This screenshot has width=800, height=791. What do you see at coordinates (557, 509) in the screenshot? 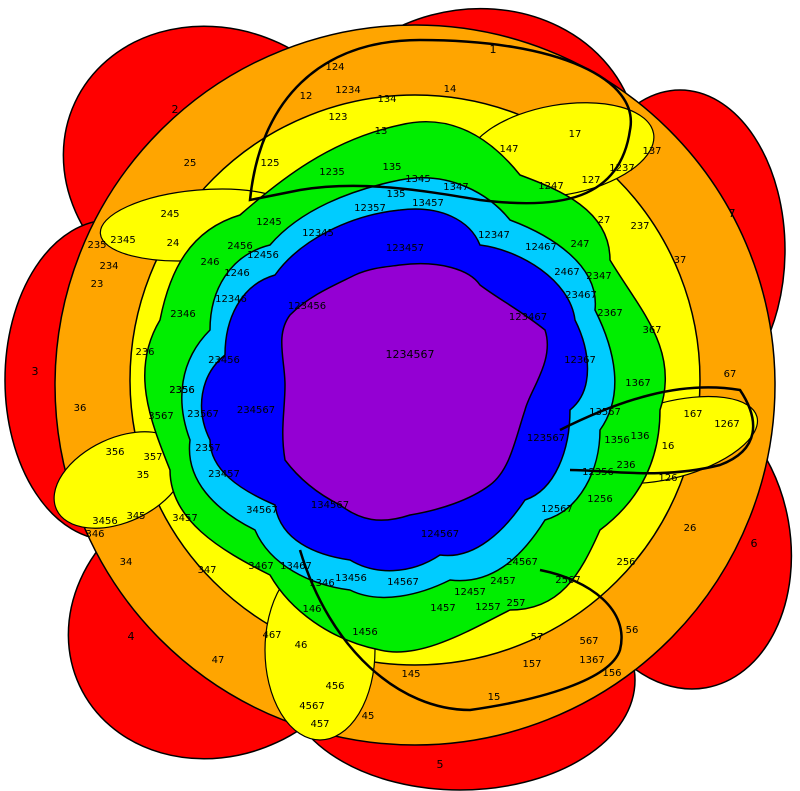
I see `region-label-12567: 12567` at bounding box center [557, 509].